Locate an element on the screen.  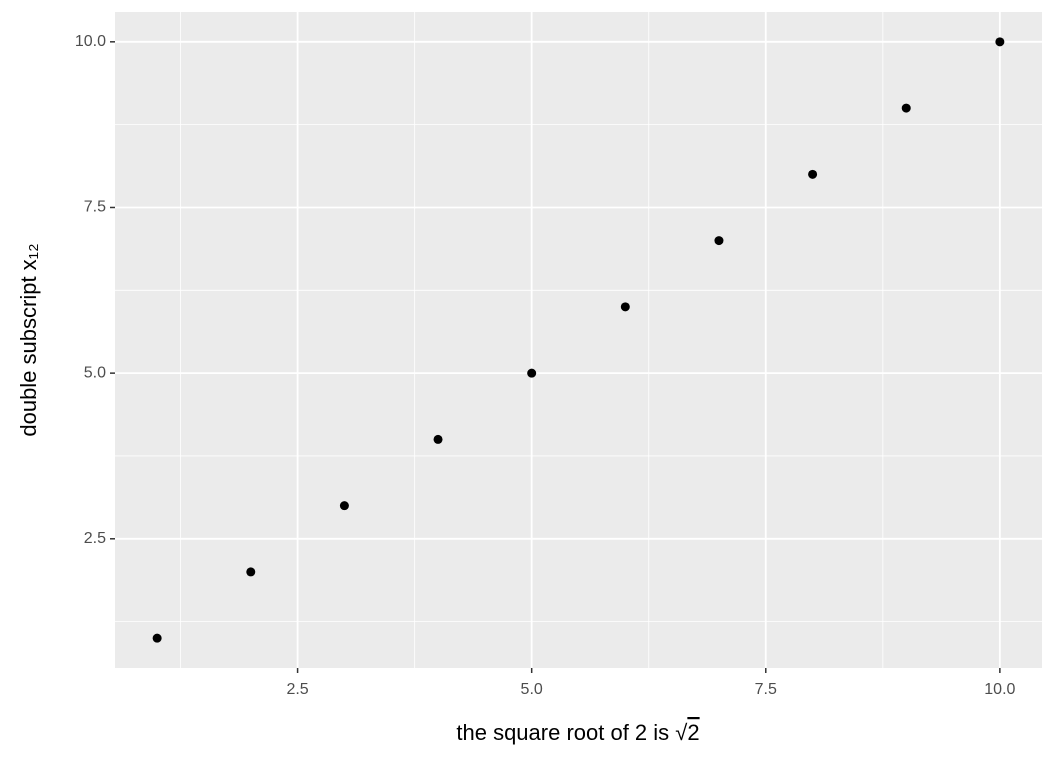
x-tick-label: 10.0 is located at coordinates (999, 689).